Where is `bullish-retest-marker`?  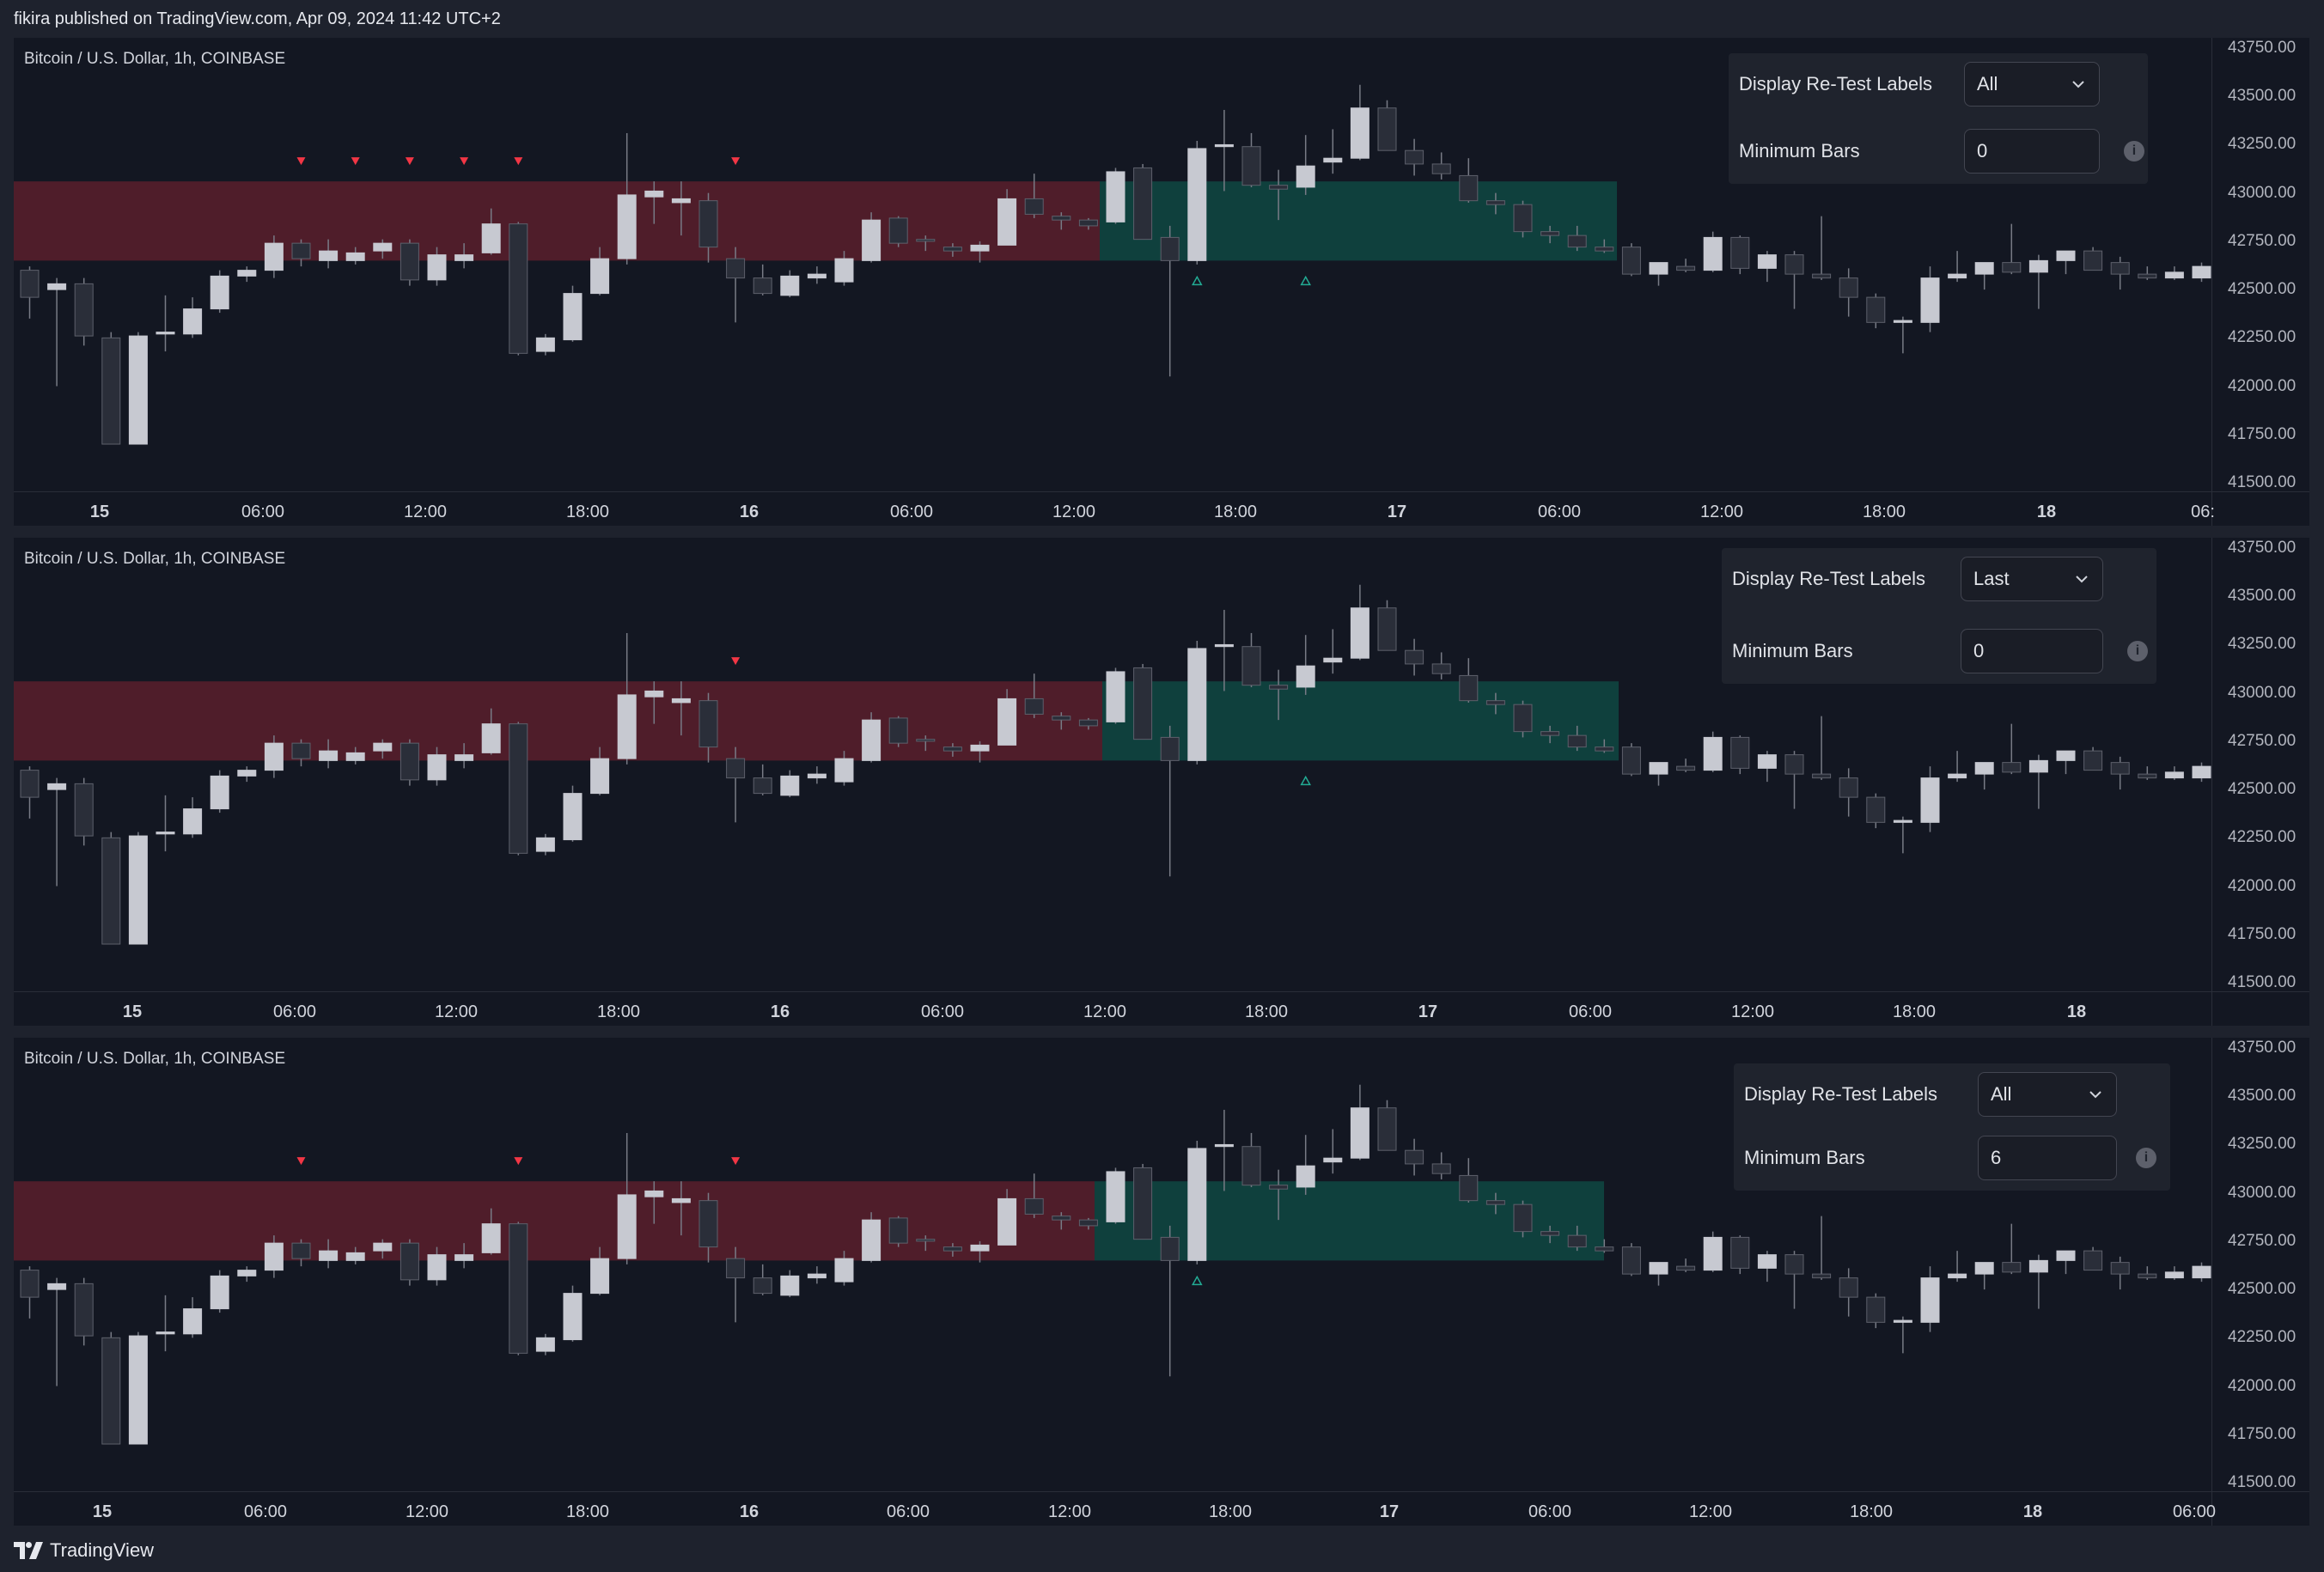 bullish-retest-marker is located at coordinates (1197, 280).